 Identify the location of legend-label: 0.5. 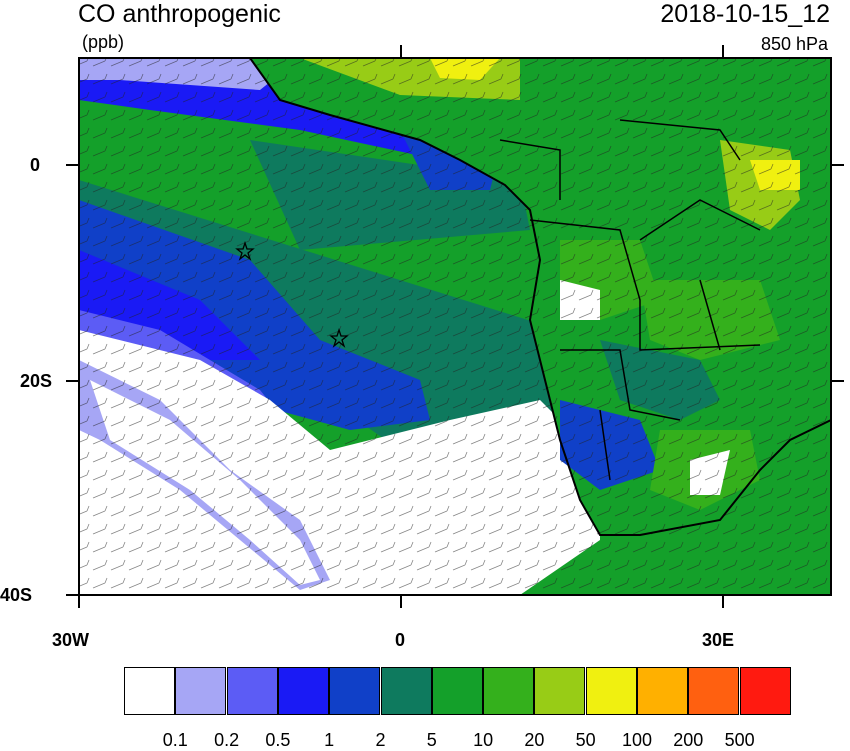
(278, 740).